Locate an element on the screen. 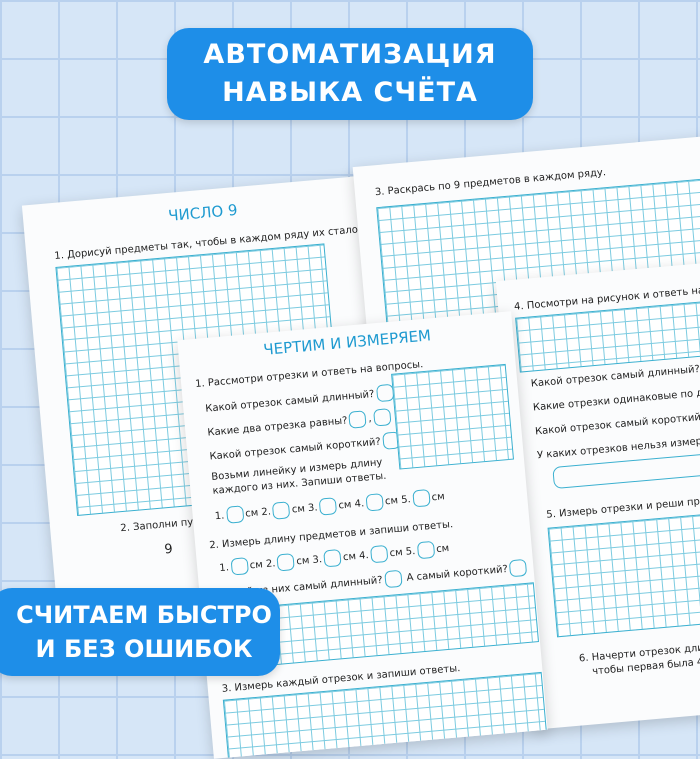 The image size is (700, 759). segments-grid is located at coordinates (452, 416).